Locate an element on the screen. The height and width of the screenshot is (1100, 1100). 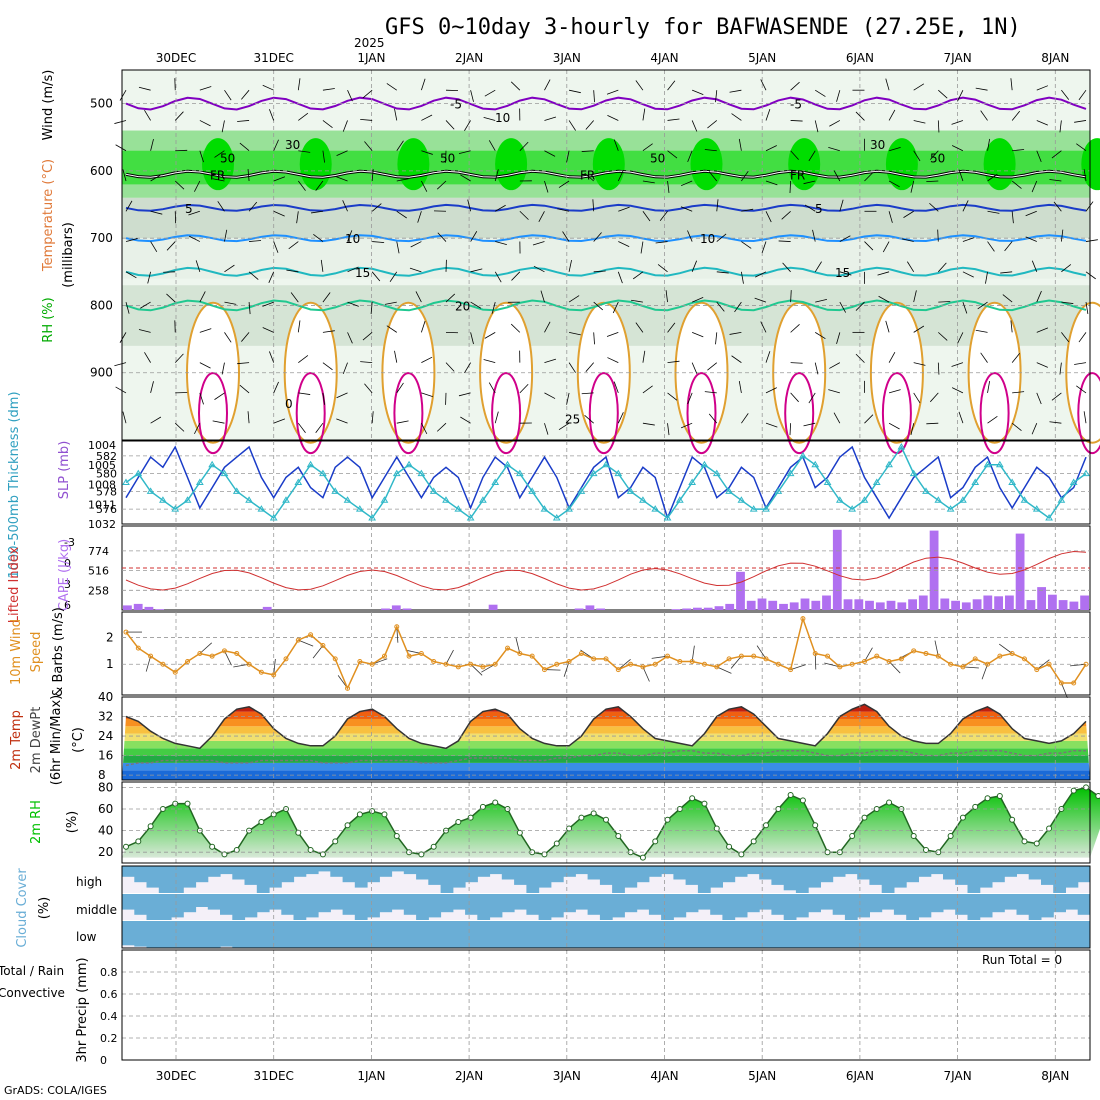
slp-tick-label: 1004 is located at coordinates (102, 445).